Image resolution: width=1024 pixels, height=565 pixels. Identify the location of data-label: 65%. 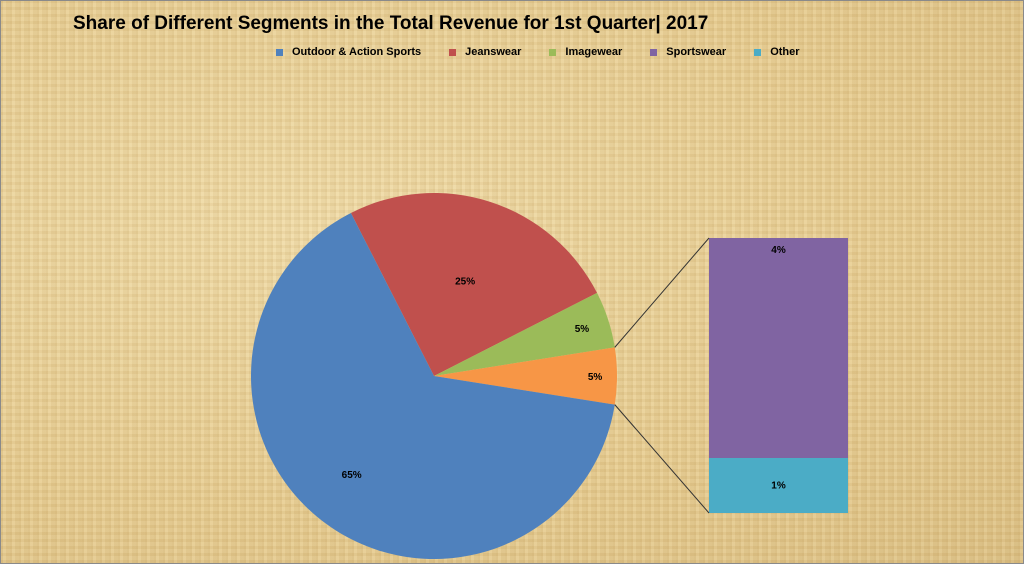
(352, 475).